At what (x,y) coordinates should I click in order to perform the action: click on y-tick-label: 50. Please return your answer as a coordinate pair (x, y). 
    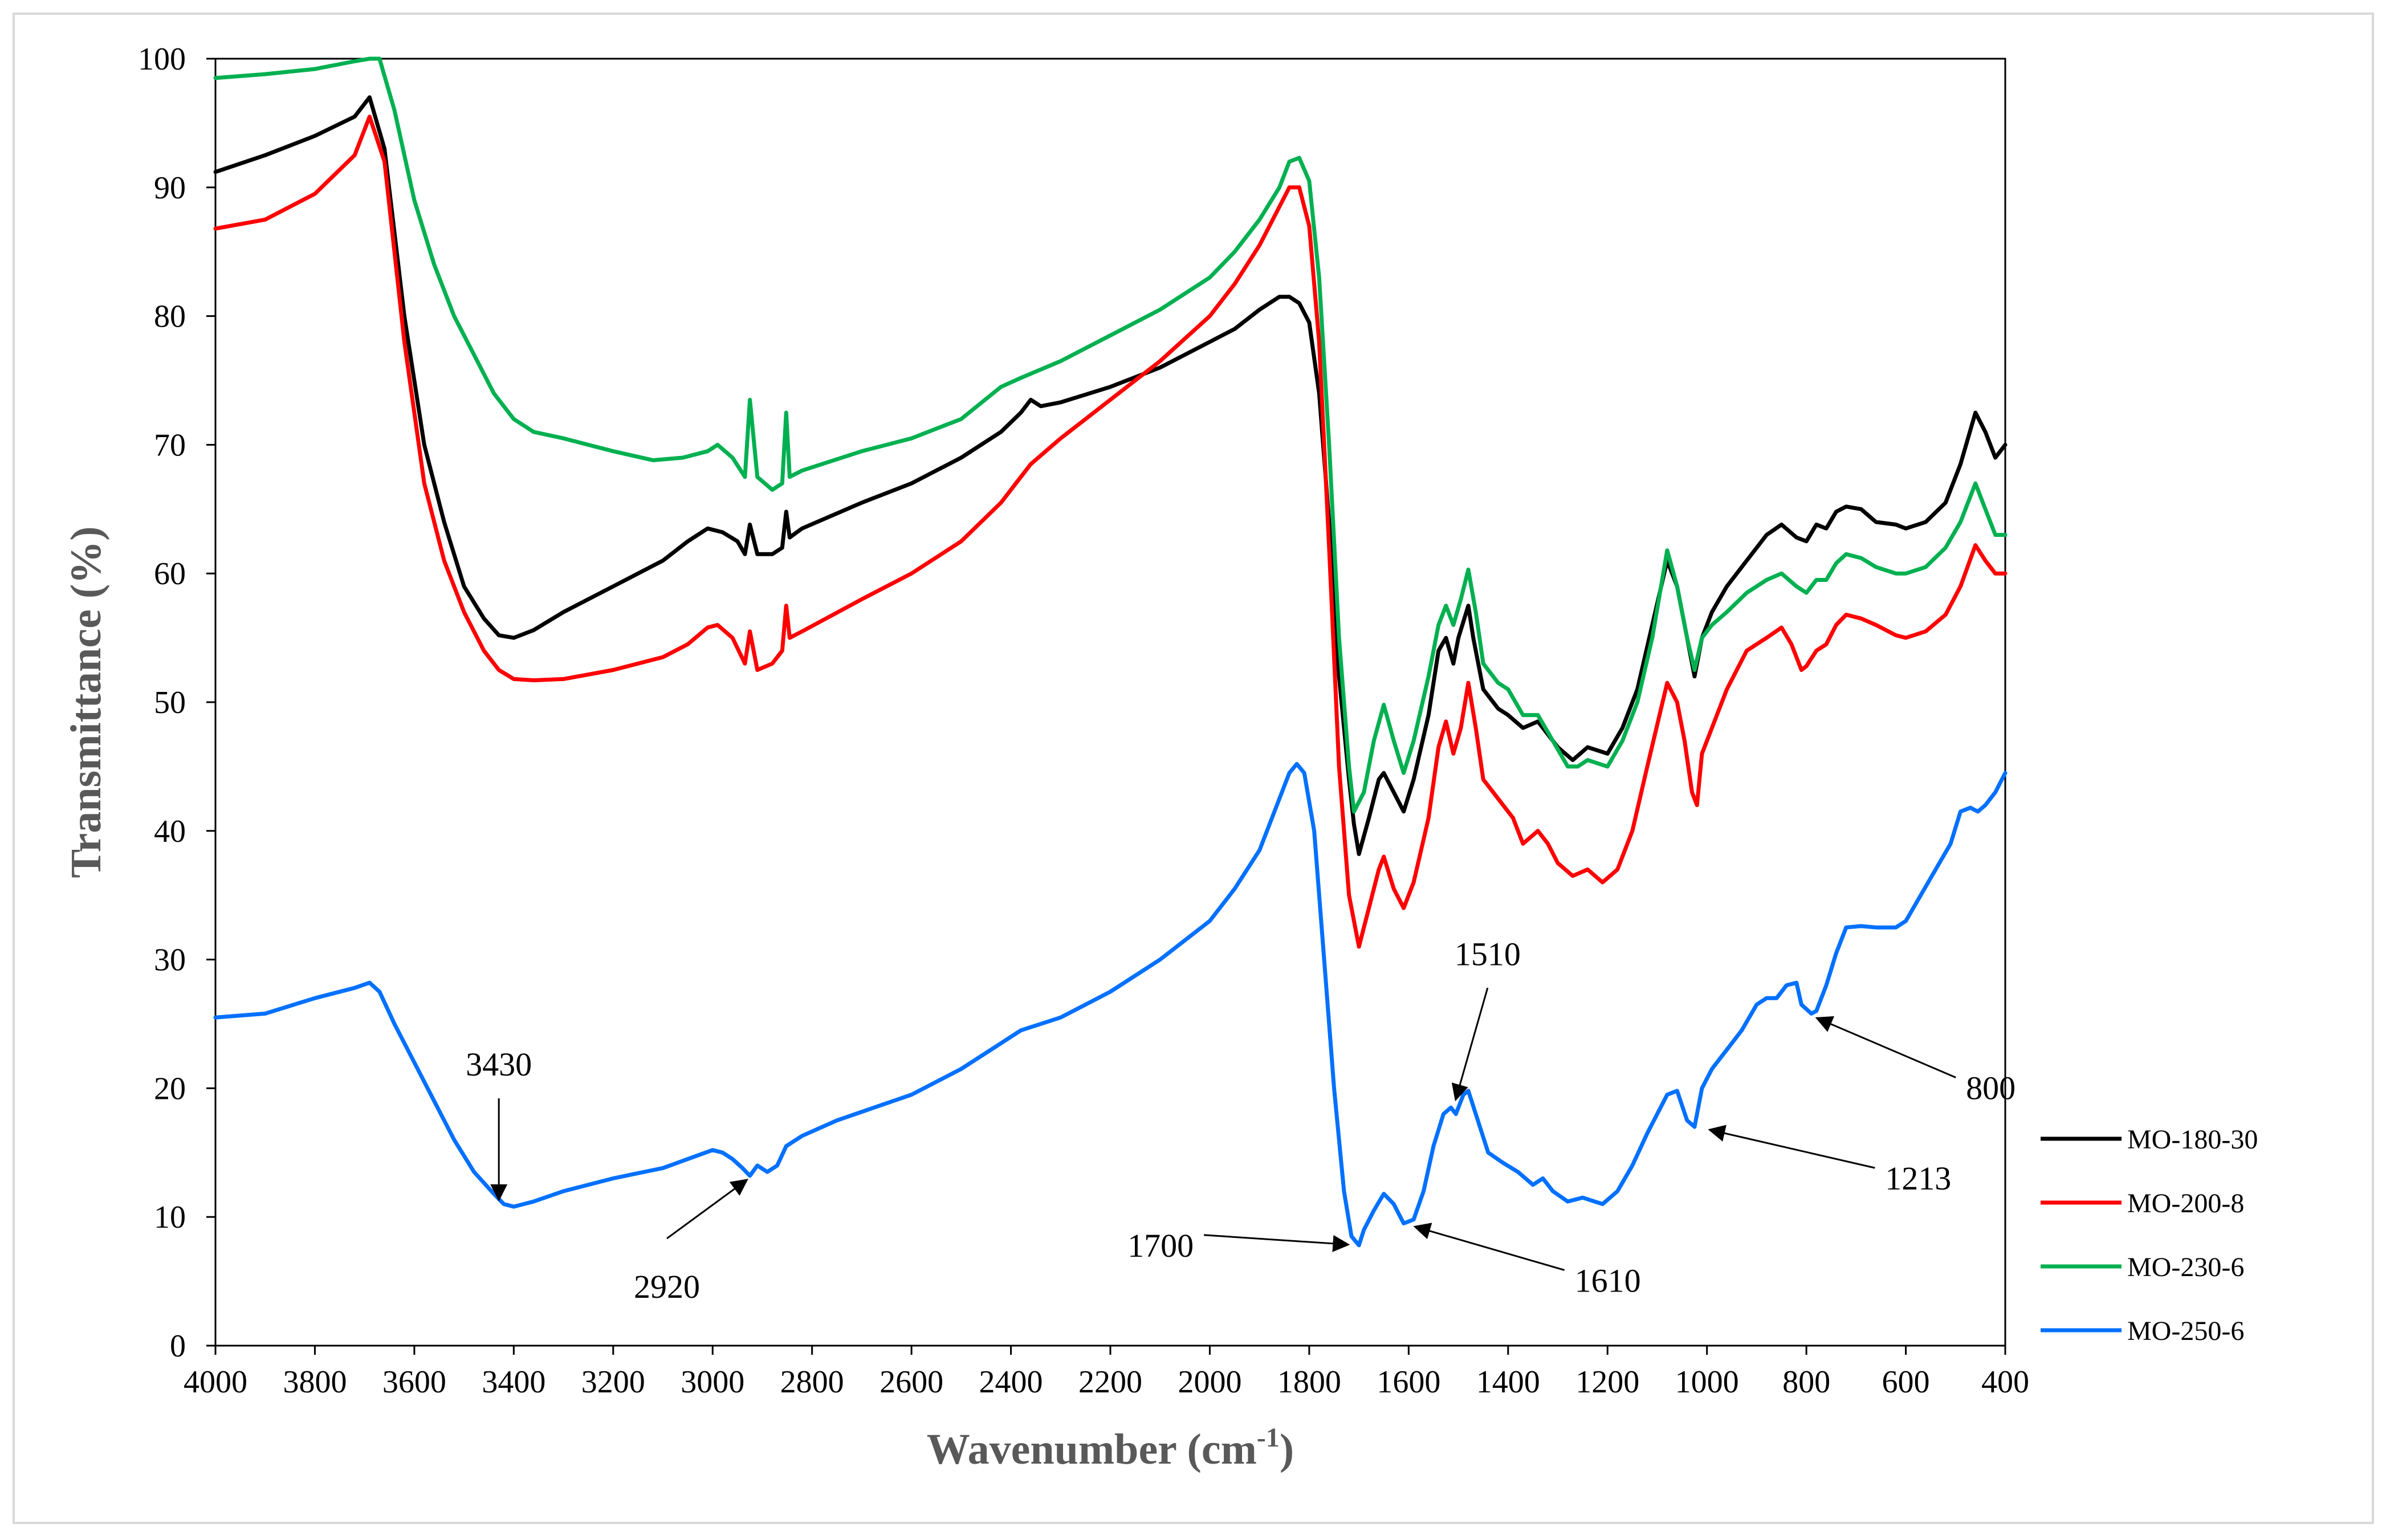
    Looking at the image, I should click on (170, 703).